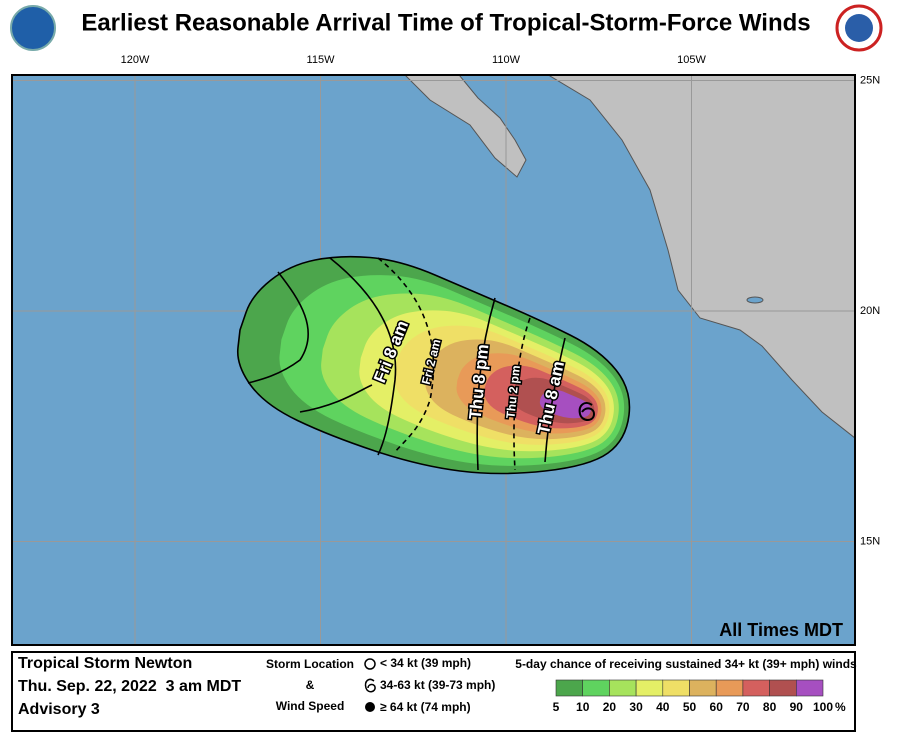 This screenshot has height=741, width=897. What do you see at coordinates (506, 60) in the screenshot?
I see `lon-label: 110W` at bounding box center [506, 60].